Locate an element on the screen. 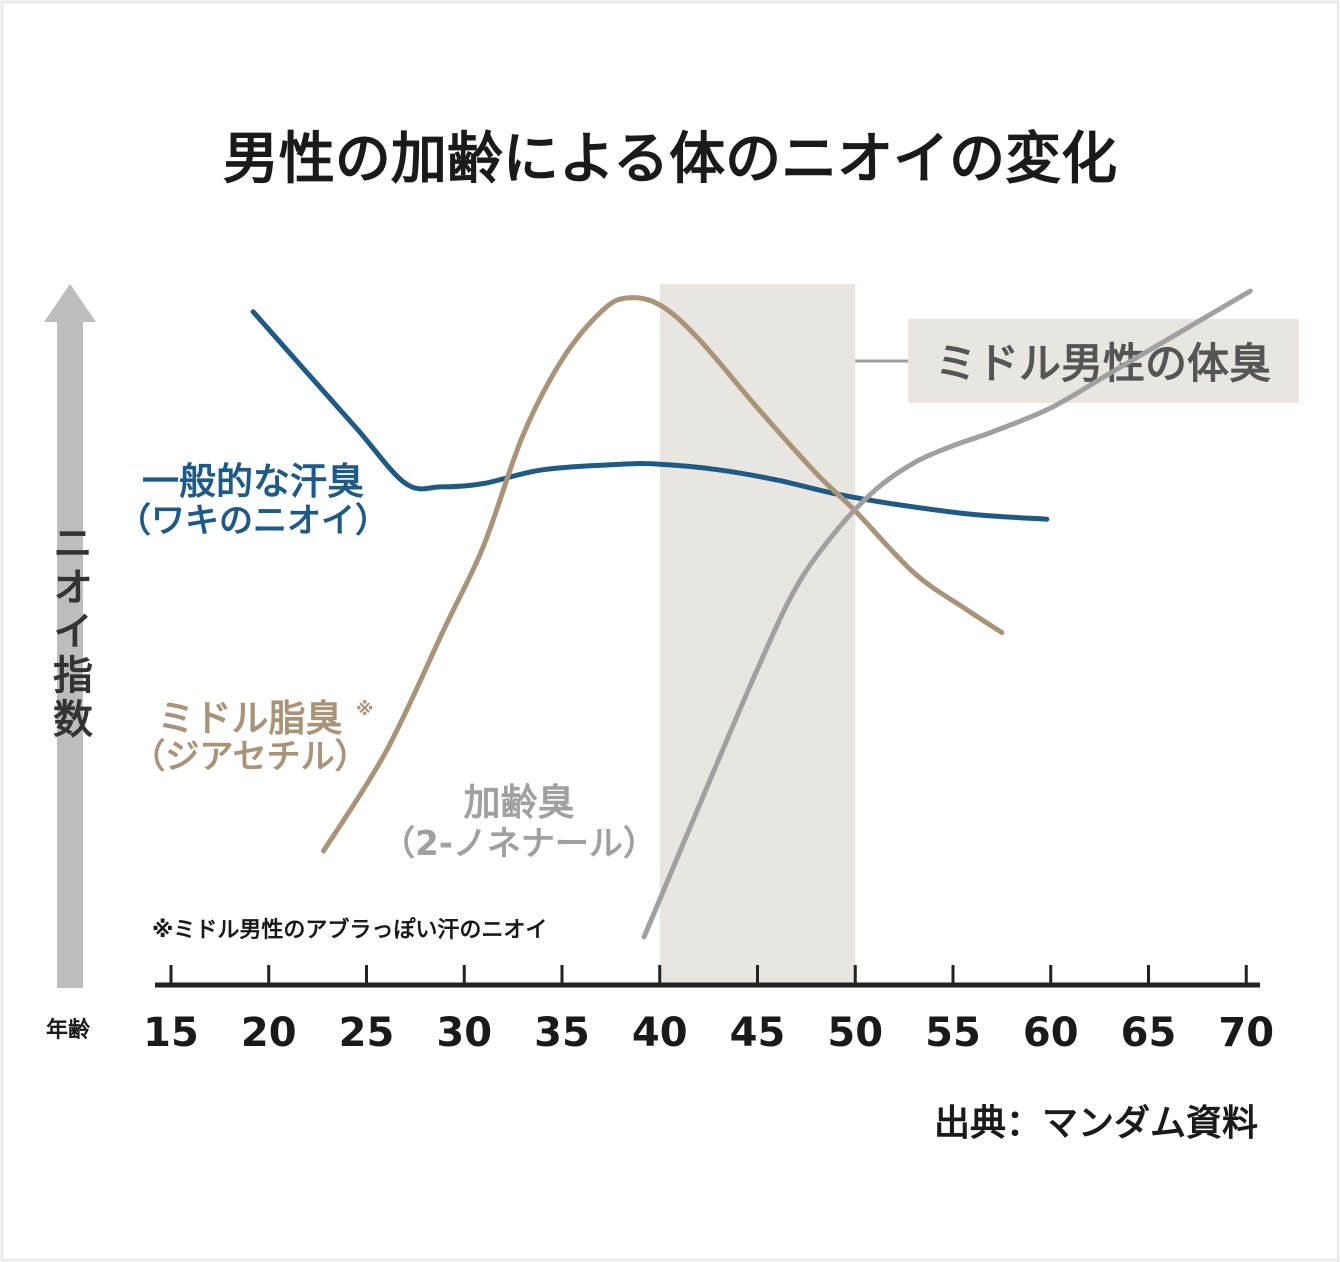 The image size is (1340, 1262). highlight-label-box is located at coordinates (1103, 361).